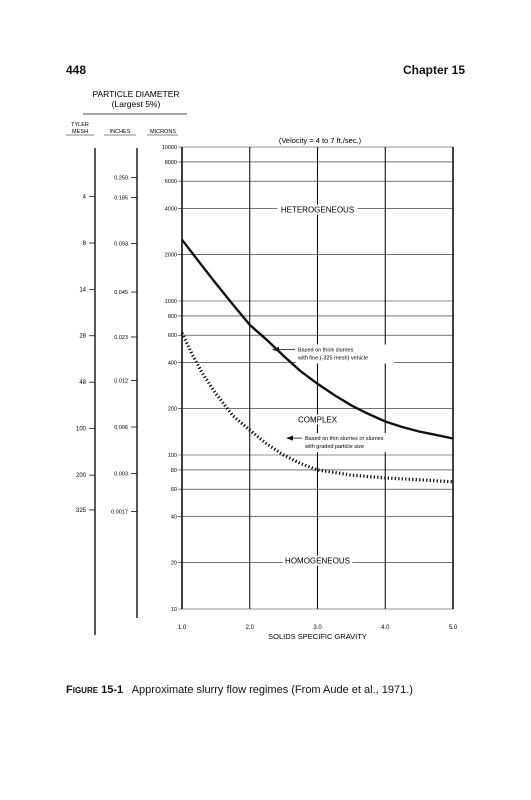 The width and height of the screenshot is (531, 800). What do you see at coordinates (85, 198) in the screenshot?
I see `tyler-mesh-label: 4` at bounding box center [85, 198].